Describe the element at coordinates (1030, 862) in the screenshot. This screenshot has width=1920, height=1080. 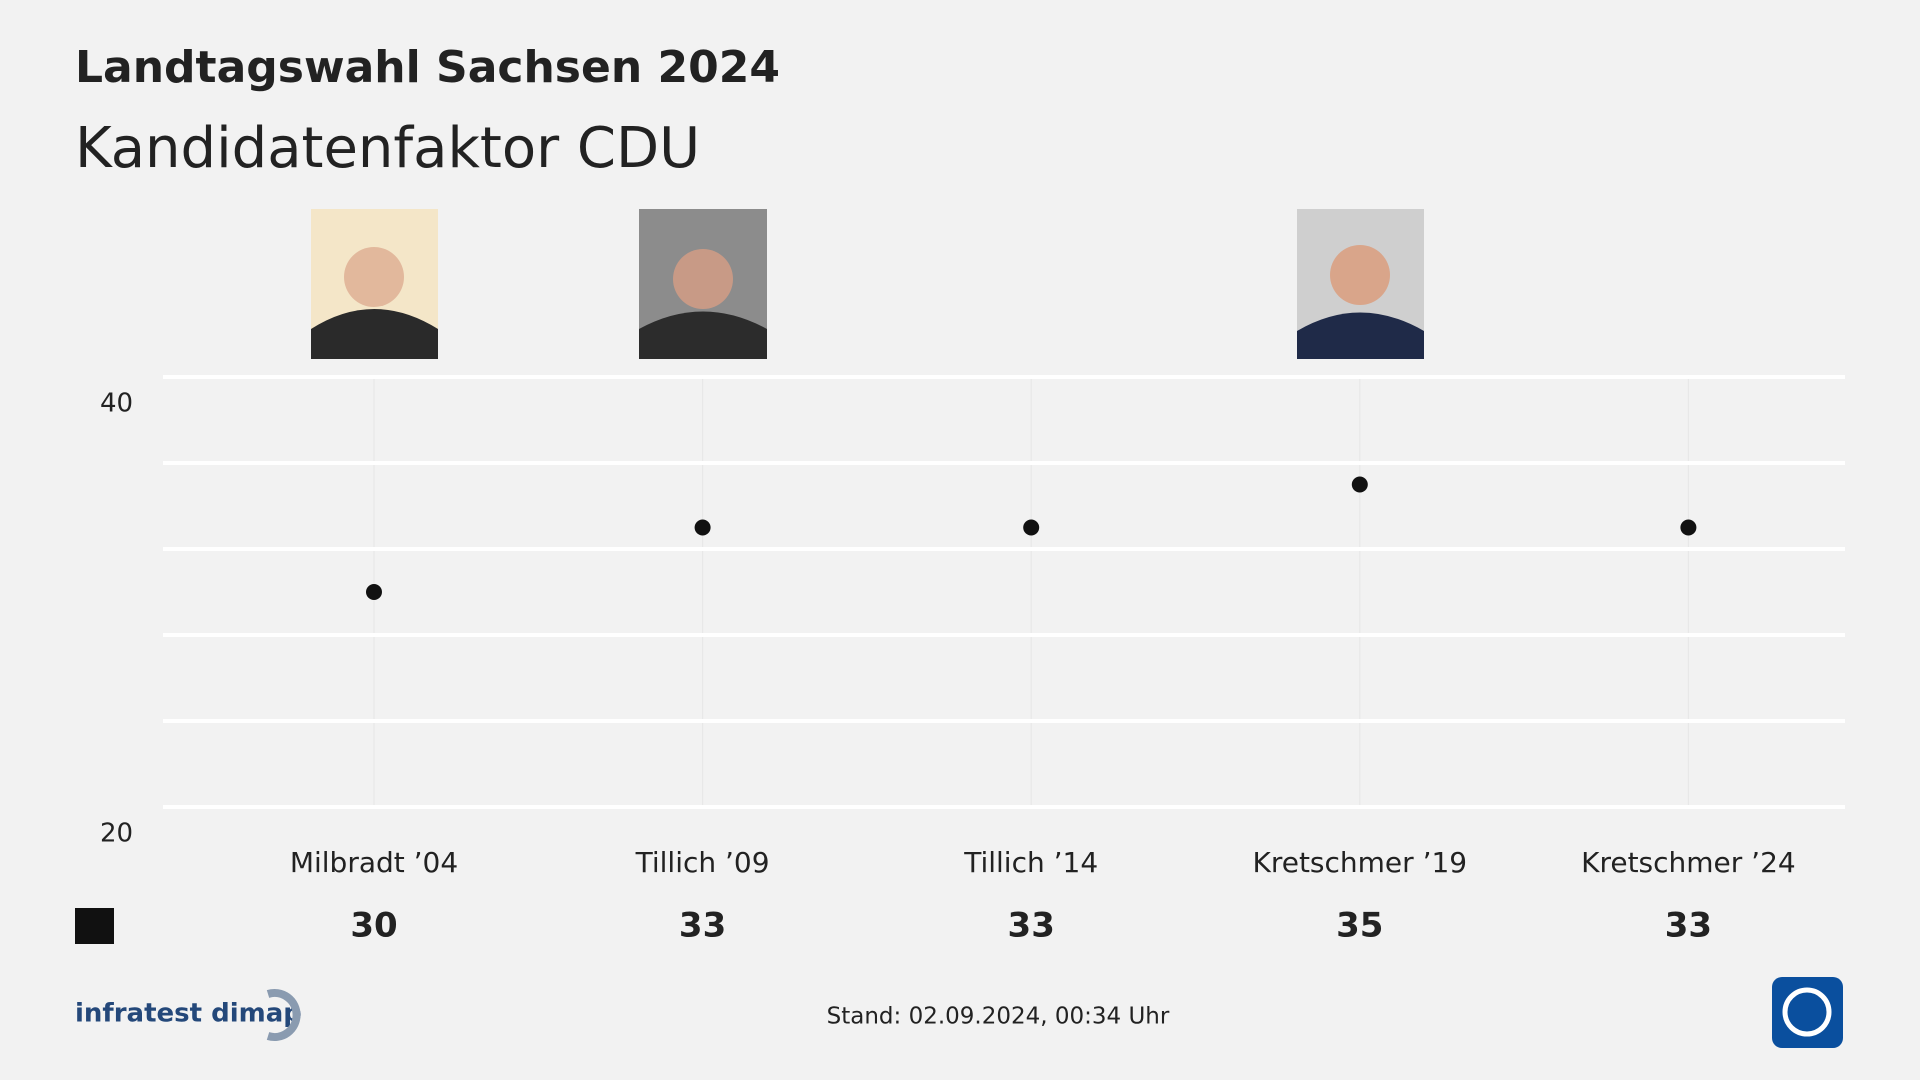
I see `x-tick-label: Tillich ’14` at that location.